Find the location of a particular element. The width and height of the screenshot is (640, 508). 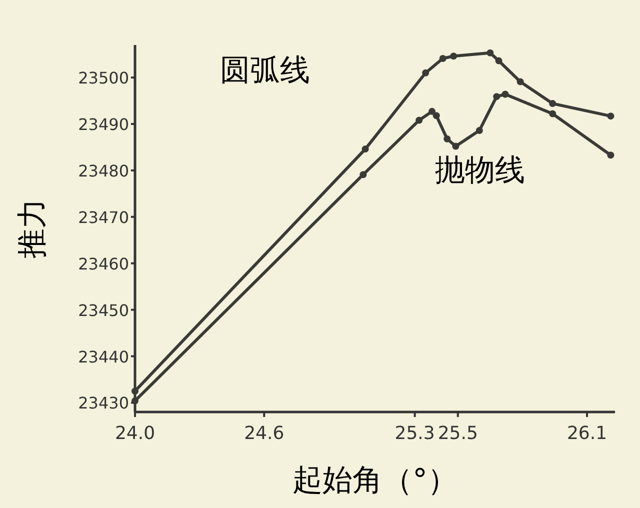

y-tick-label: 23480 is located at coordinates (103, 170).